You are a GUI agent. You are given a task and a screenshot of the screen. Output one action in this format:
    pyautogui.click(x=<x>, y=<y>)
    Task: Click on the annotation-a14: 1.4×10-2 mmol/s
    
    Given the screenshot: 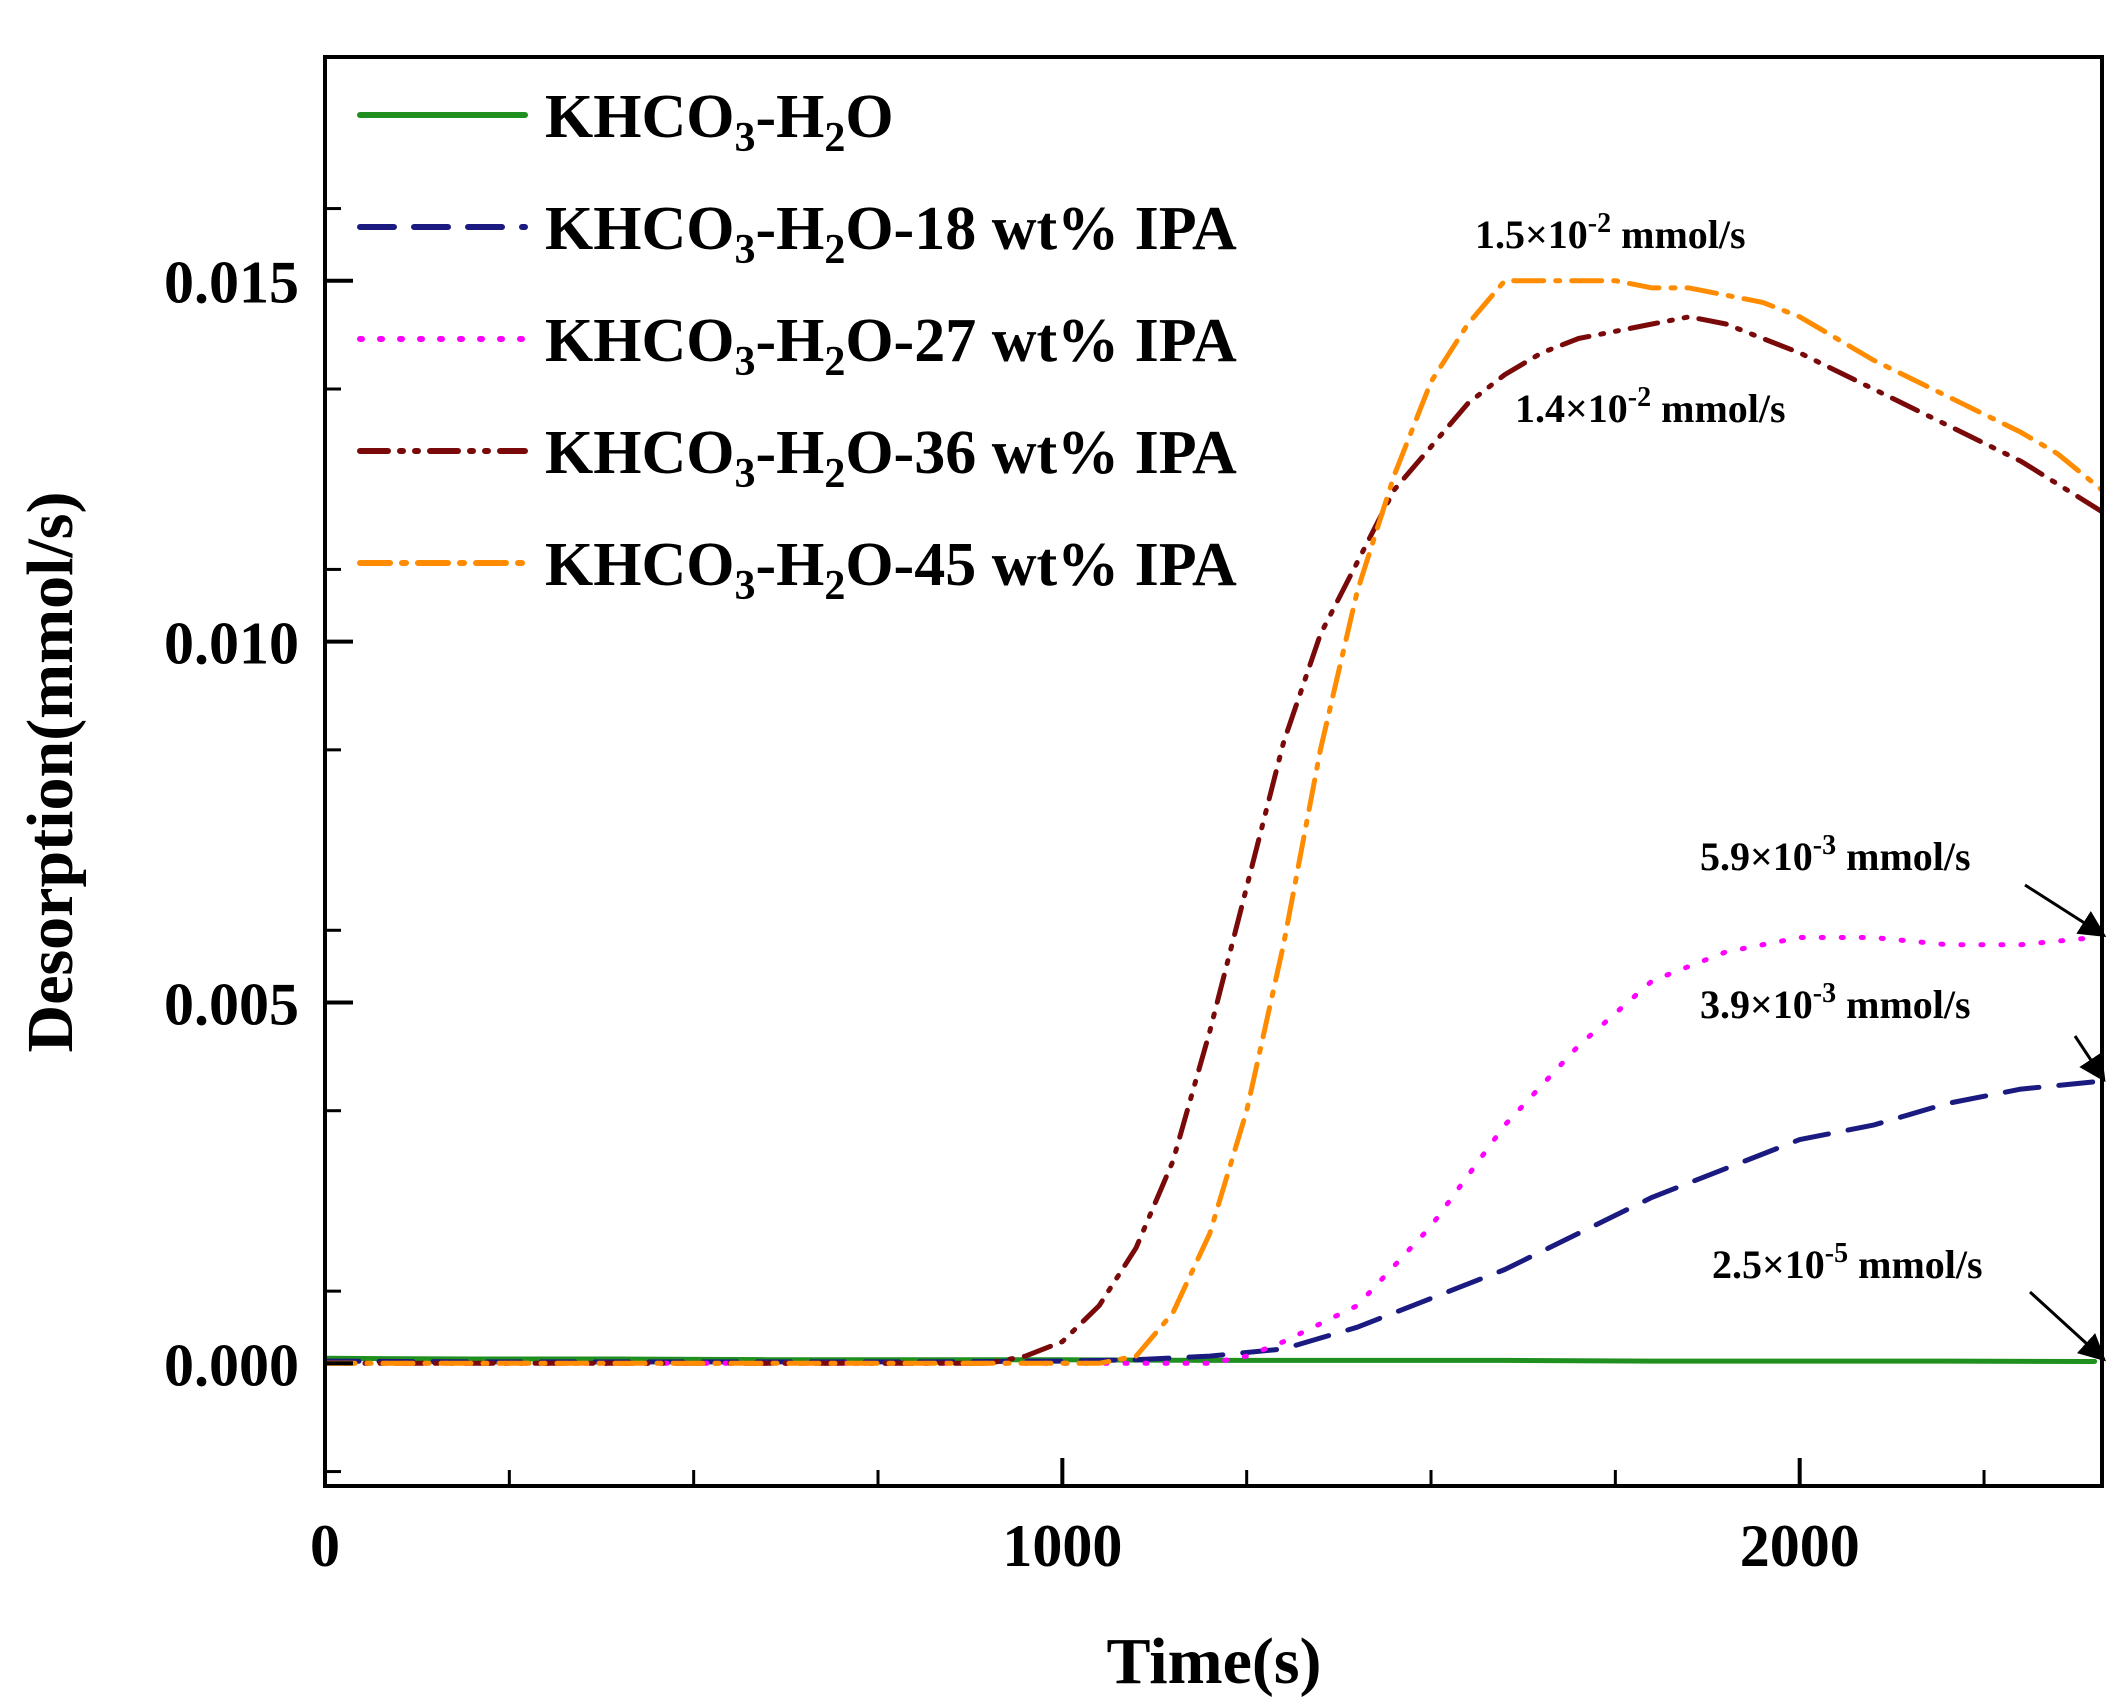 What is the action you would take?
    pyautogui.click(x=1650, y=406)
    